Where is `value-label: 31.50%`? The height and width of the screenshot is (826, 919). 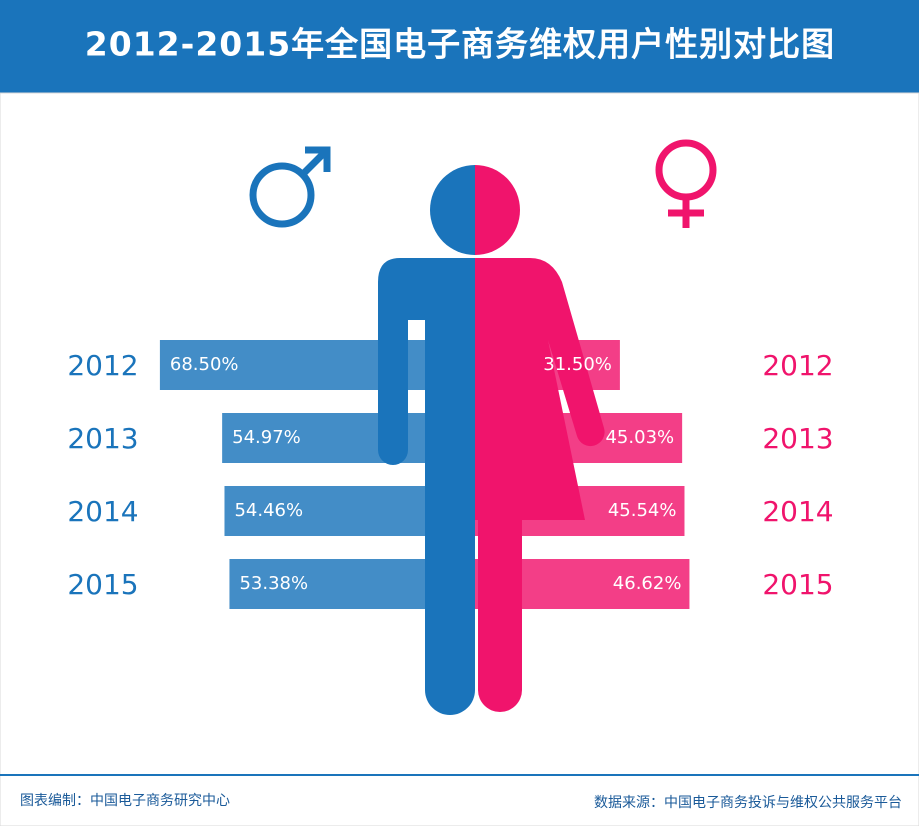
value-label: 31.50% is located at coordinates (577, 364).